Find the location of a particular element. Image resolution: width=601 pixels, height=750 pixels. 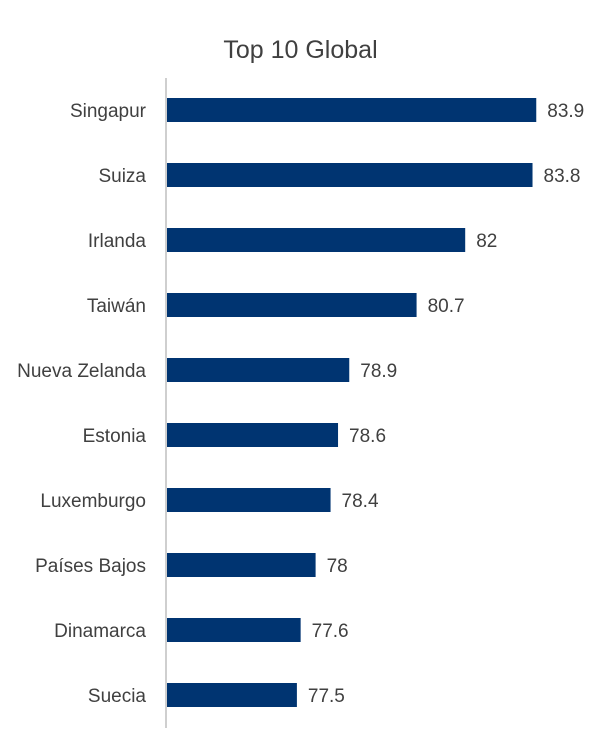

data-label: 78.6 is located at coordinates (367, 436).